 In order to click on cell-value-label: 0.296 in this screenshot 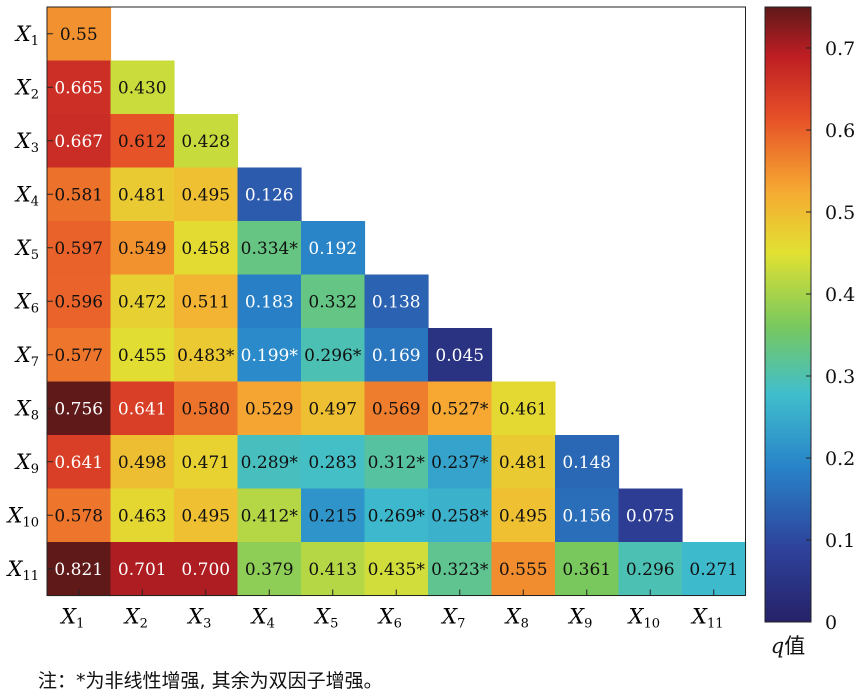, I will do `click(650, 570)`.